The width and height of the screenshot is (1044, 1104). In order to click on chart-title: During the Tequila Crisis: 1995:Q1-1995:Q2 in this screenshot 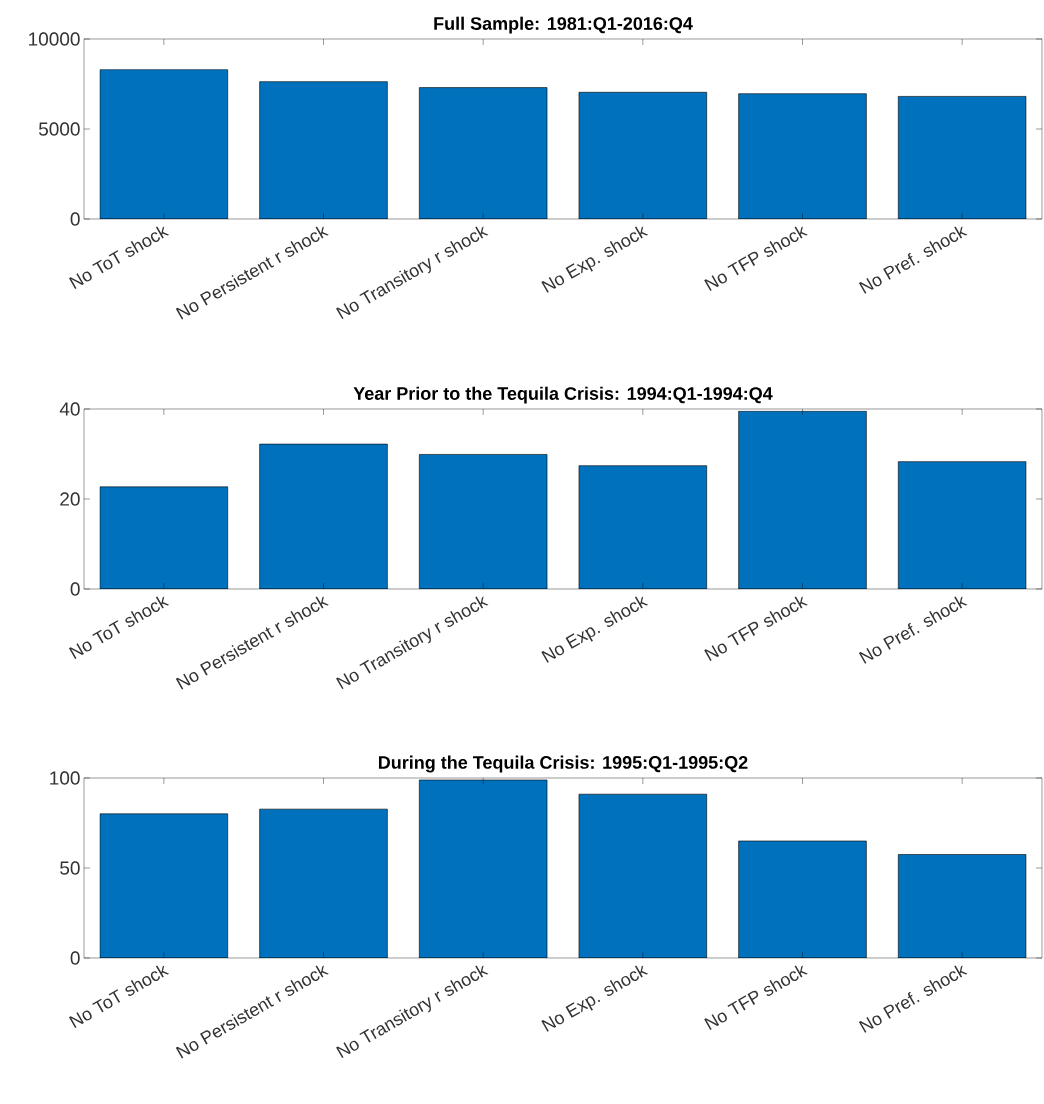, I will do `click(563, 764)`.